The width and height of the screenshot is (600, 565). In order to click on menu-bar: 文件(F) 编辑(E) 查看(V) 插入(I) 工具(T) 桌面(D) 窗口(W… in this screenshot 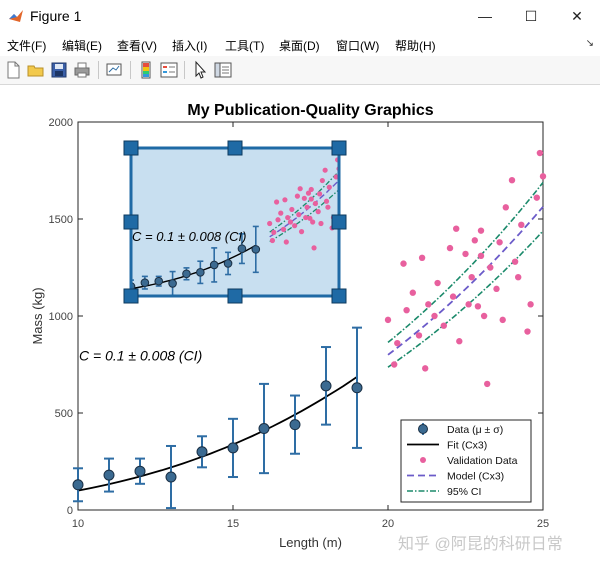, I will do `click(300, 44)`.